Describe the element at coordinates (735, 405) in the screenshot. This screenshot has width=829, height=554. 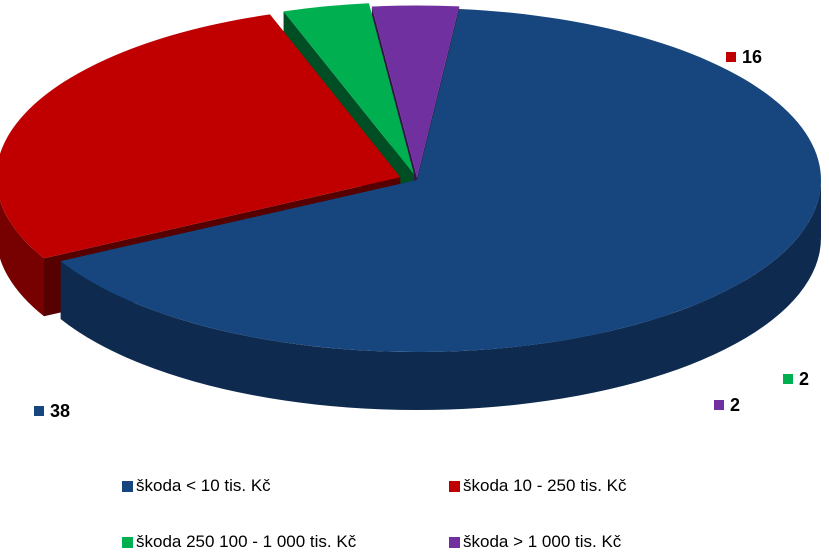
I see `data-label-3: 2` at that location.